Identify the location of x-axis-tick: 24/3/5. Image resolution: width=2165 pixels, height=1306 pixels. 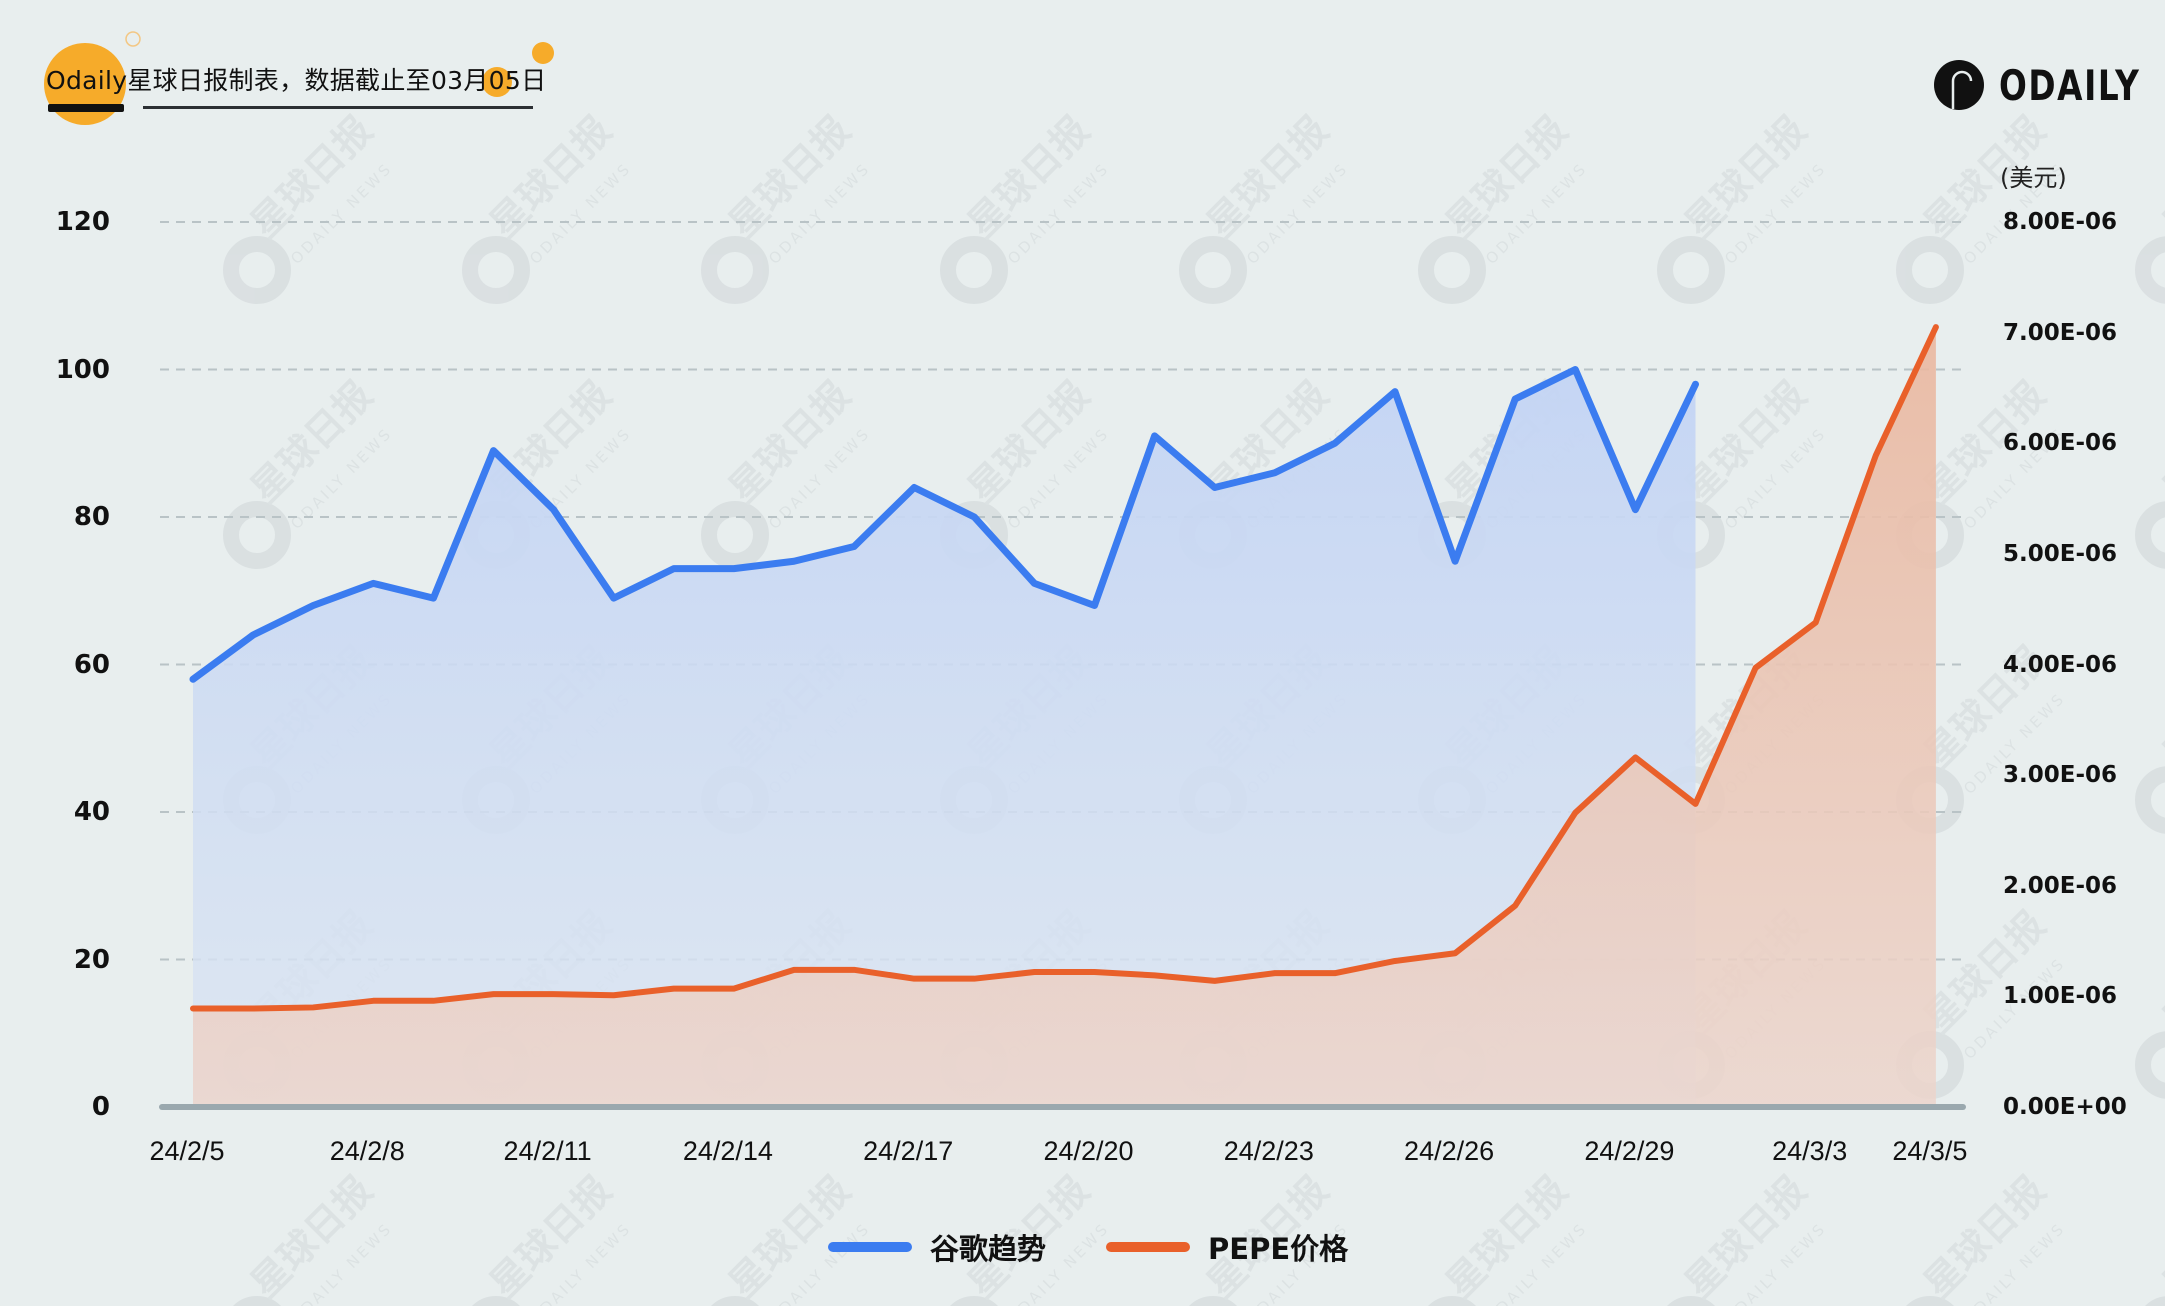
(1930, 1151).